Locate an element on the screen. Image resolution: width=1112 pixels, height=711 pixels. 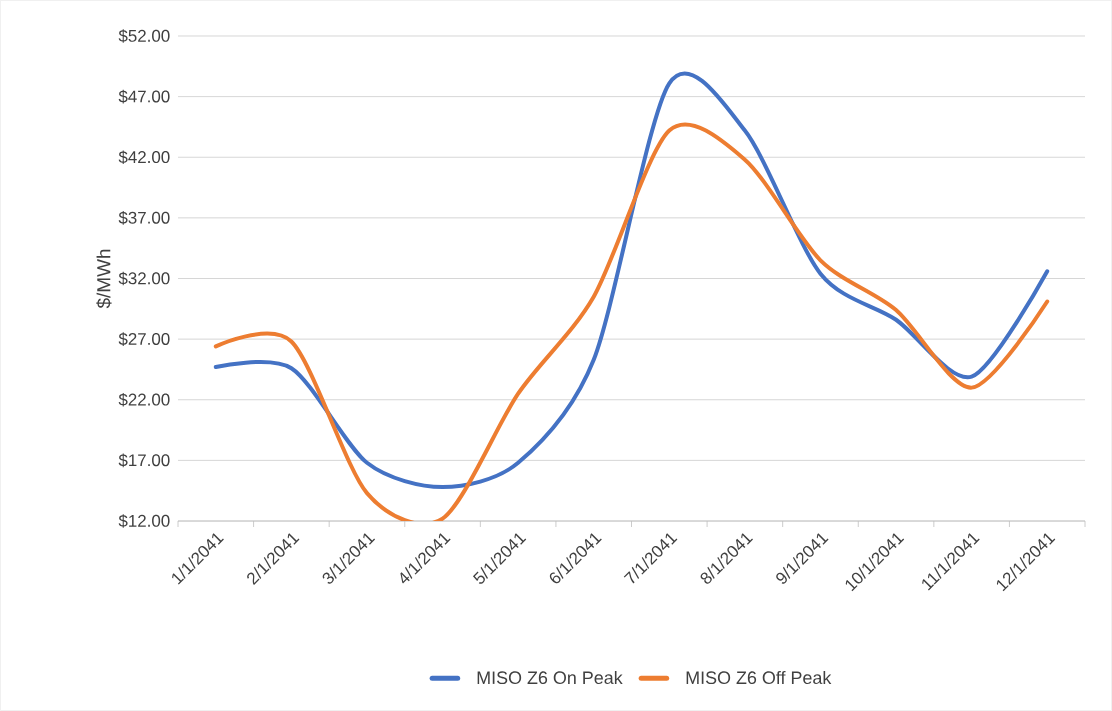
y-tick-label: $42.00 is located at coordinates (144, 157).